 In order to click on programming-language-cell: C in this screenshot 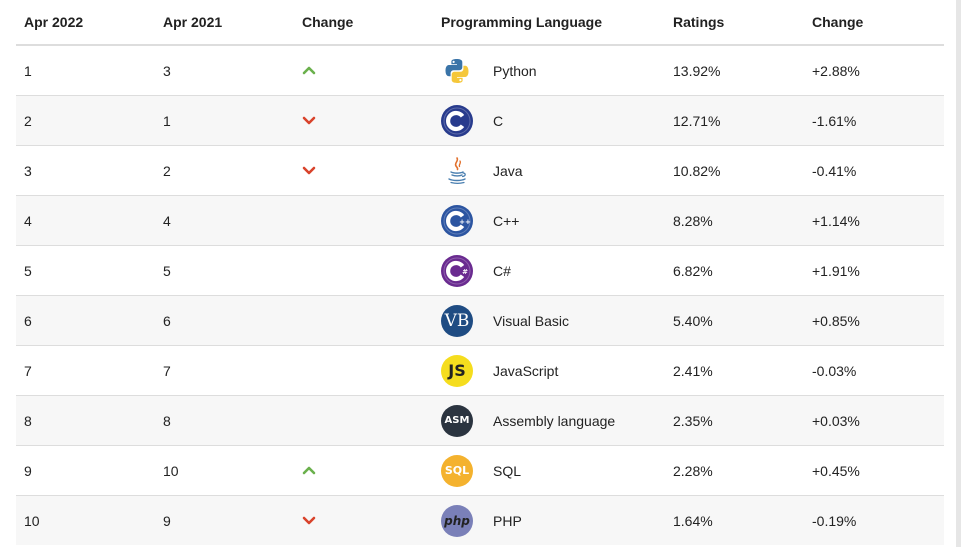, I will do `click(549, 120)`.